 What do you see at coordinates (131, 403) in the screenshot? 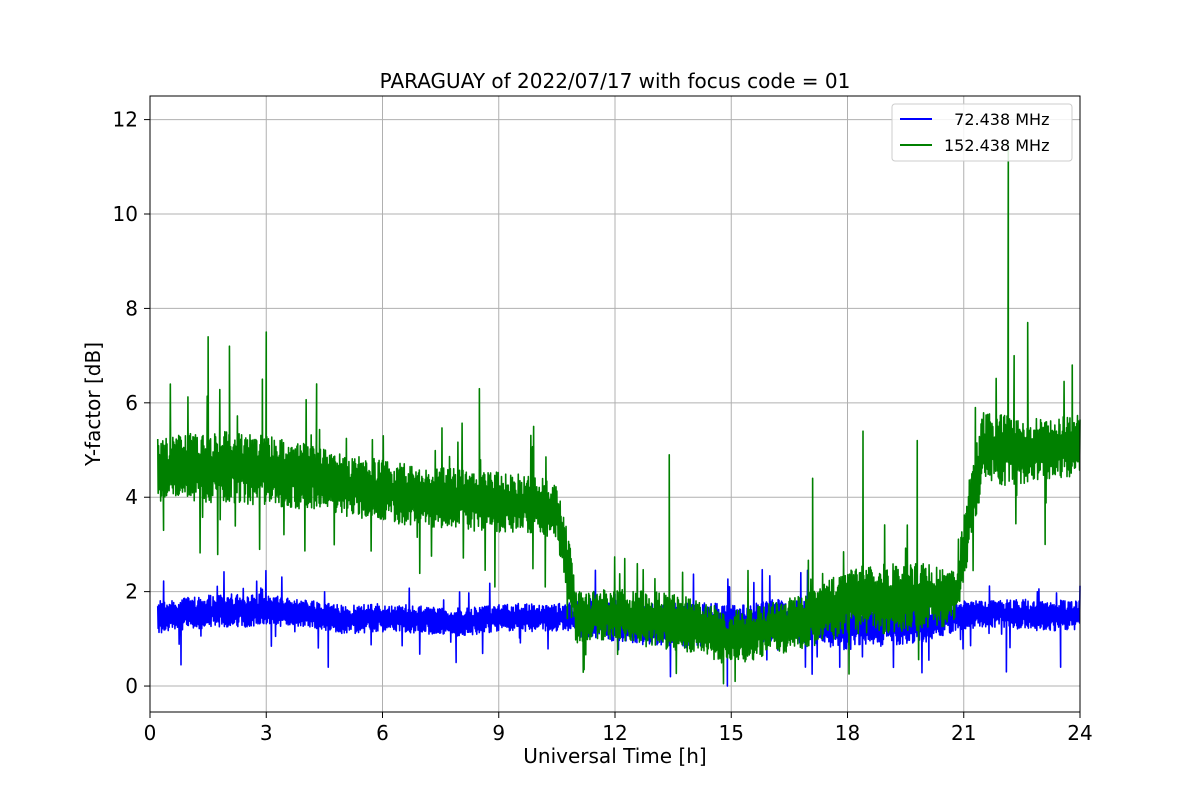
I see `y-tick-label: 6` at bounding box center [131, 403].